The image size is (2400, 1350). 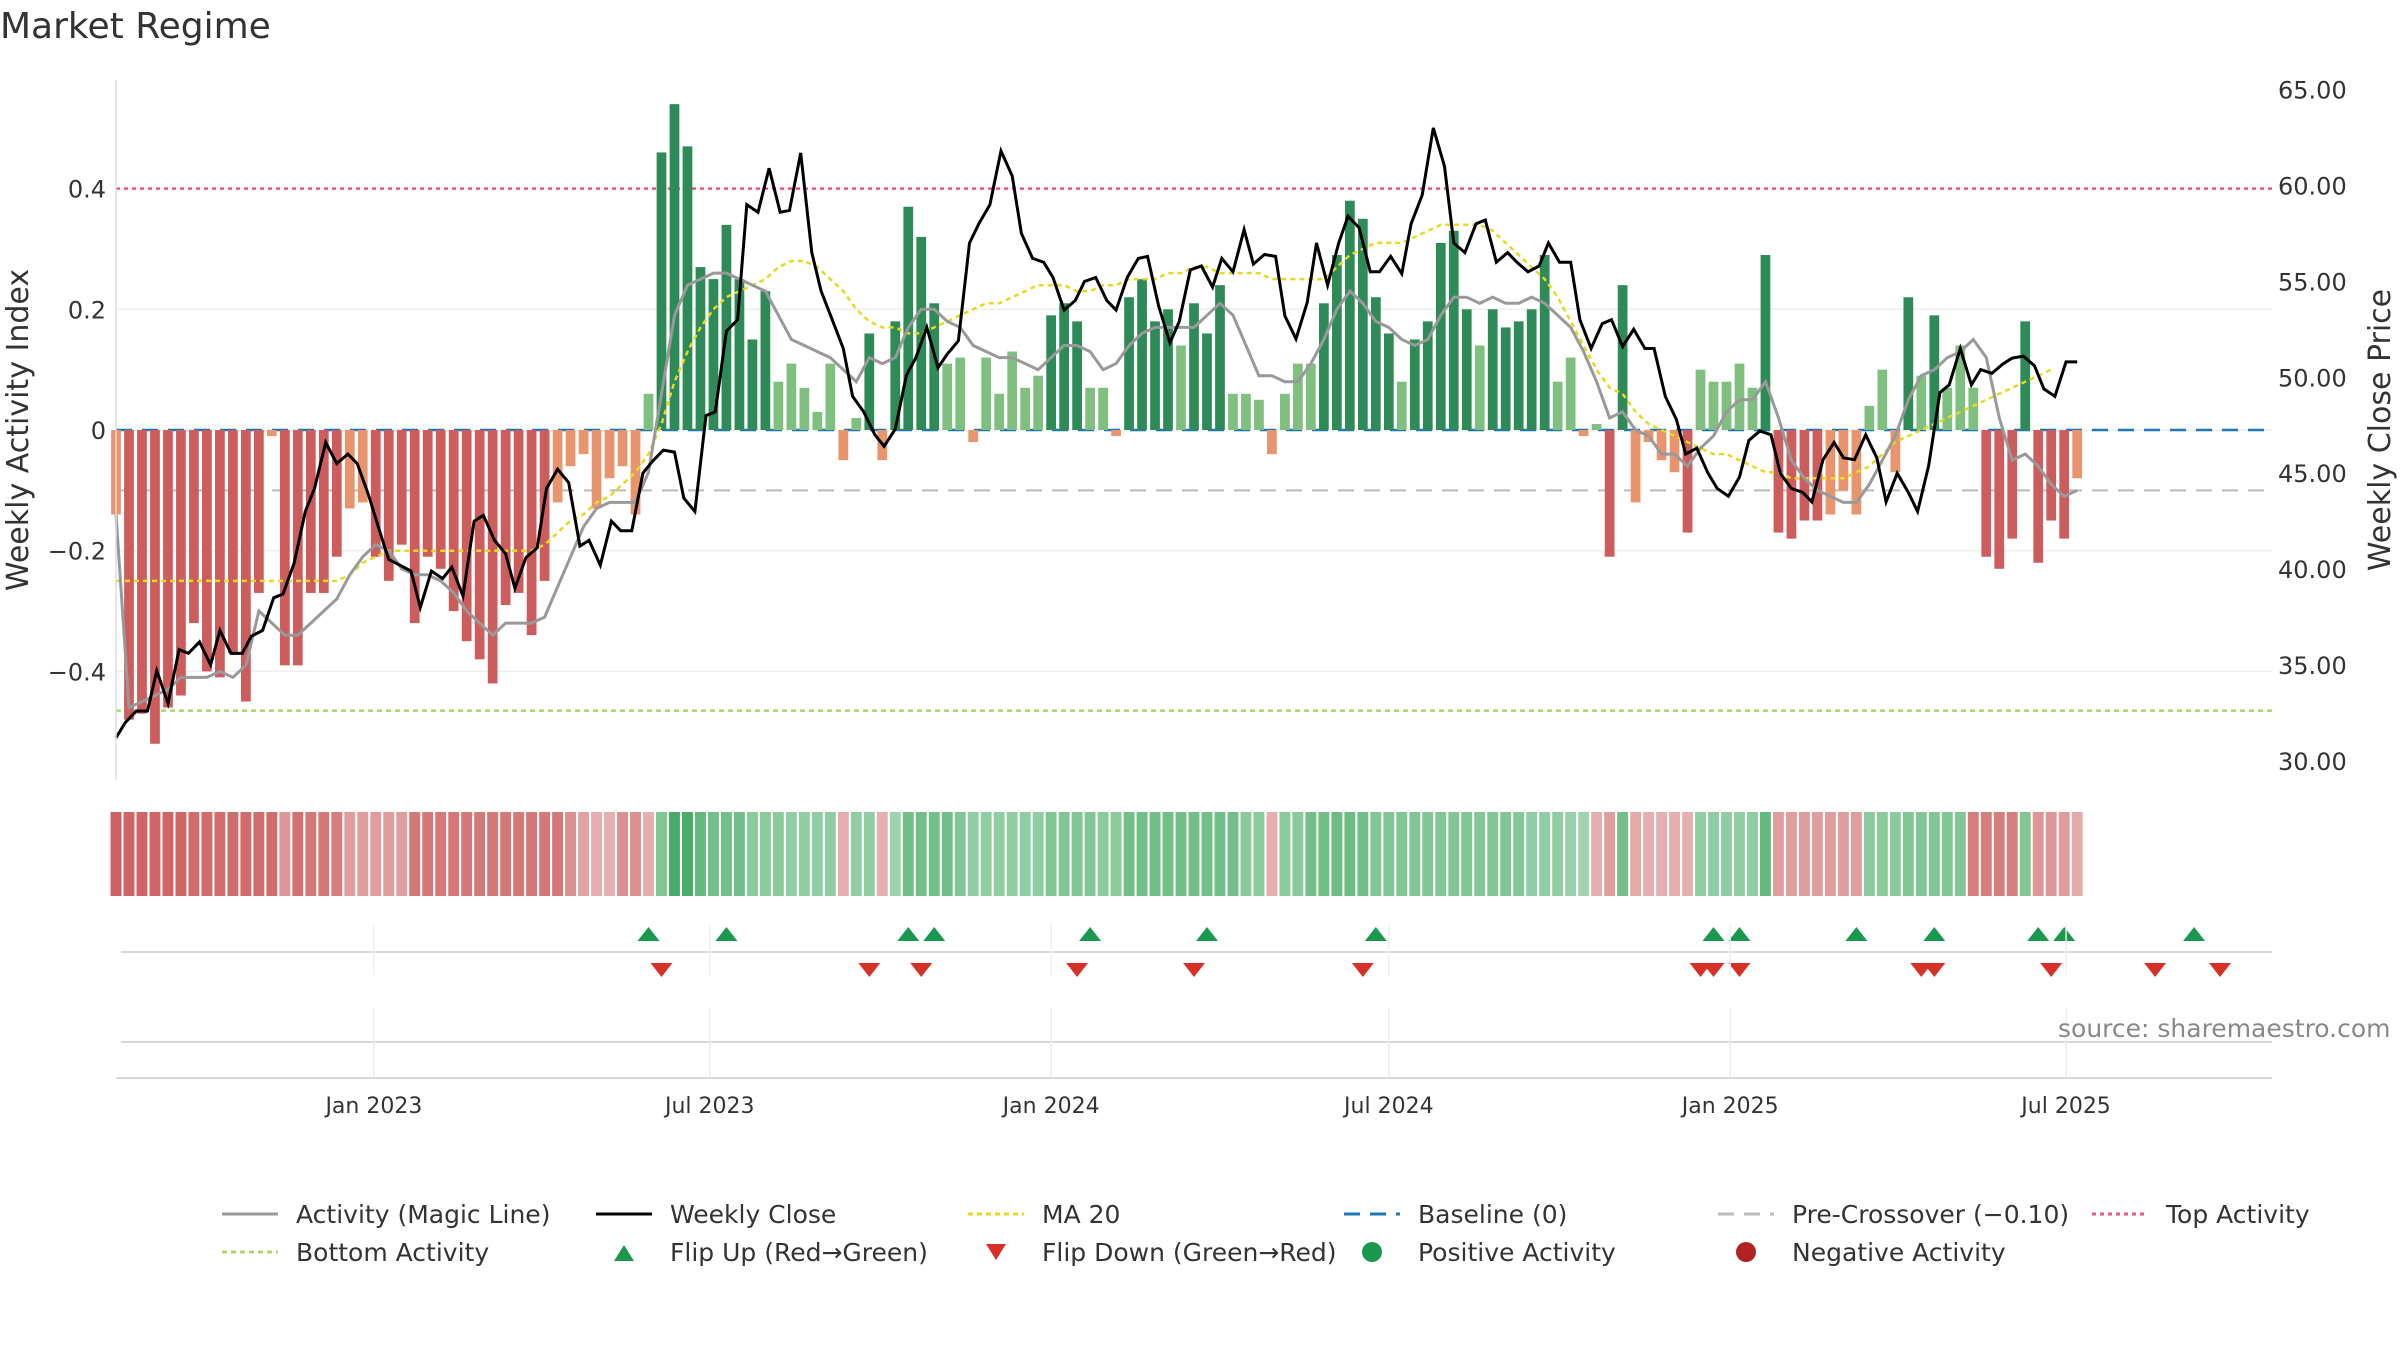 What do you see at coordinates (624, 1253) in the screenshot?
I see `legend-triangle-up` at bounding box center [624, 1253].